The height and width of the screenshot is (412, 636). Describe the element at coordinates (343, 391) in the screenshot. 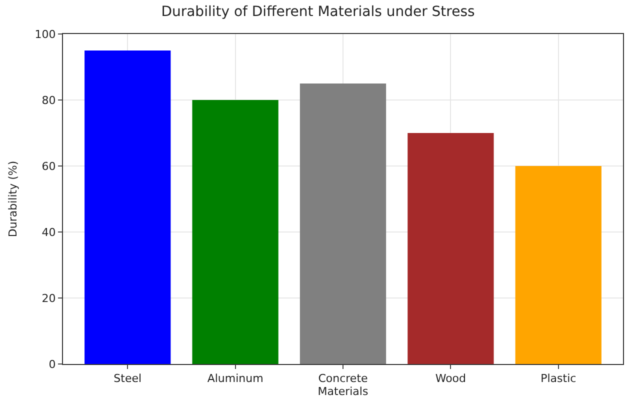

I see `x-axis-title: Materials` at that location.